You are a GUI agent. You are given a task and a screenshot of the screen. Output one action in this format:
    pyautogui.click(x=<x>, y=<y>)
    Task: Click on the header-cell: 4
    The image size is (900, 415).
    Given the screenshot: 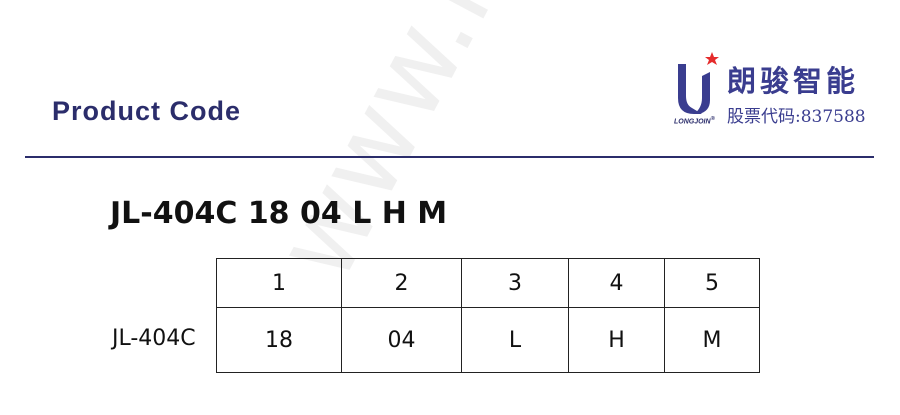 What is the action you would take?
    pyautogui.click(x=616, y=283)
    